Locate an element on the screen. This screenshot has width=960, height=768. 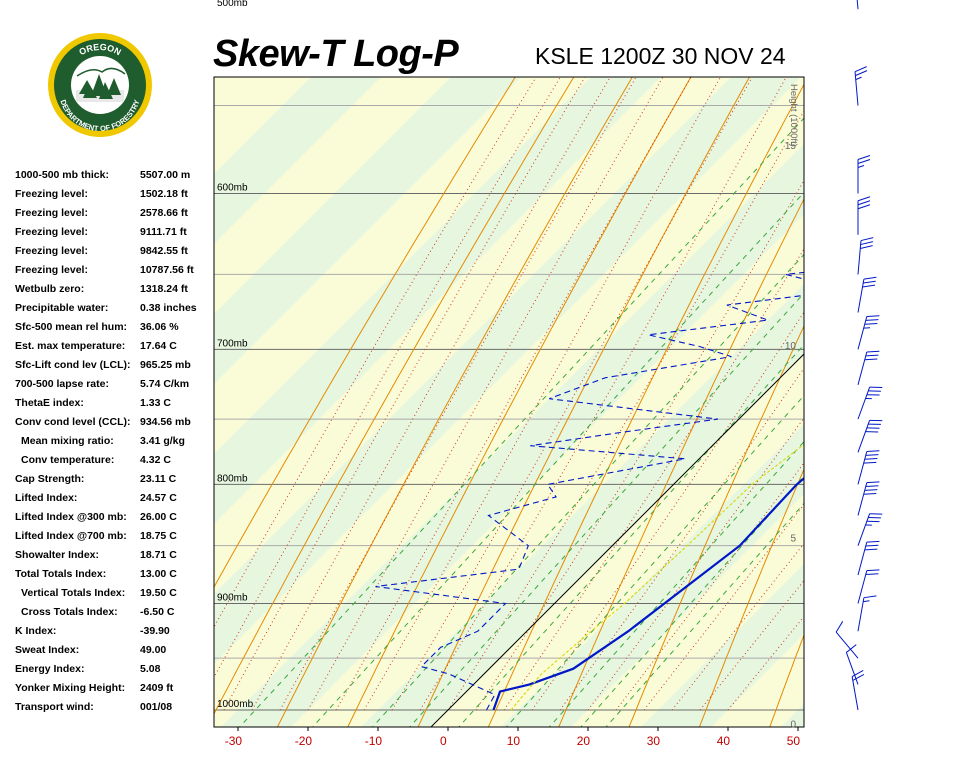
stat-label: Sfc-Lift cond lev (LCL): is located at coordinates (73, 365).